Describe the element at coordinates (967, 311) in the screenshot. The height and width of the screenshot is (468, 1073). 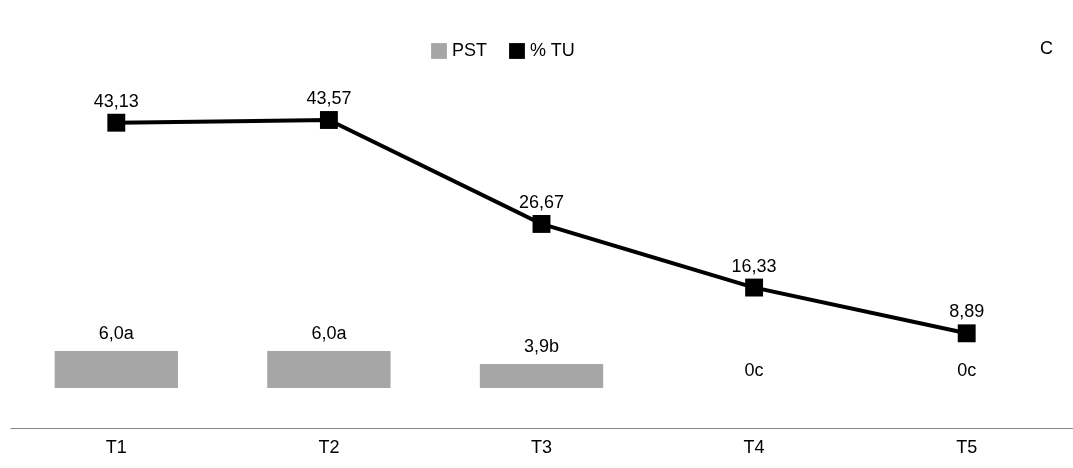
I see `data-label: 8,89` at that location.